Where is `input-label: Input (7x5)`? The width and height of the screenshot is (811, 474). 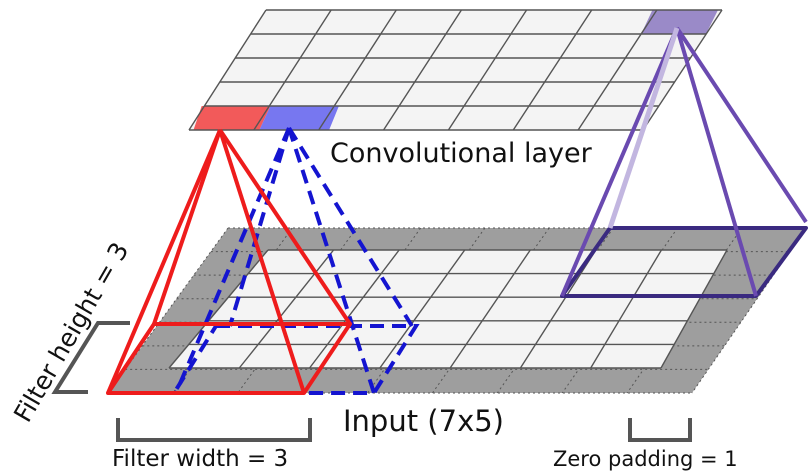
input-label: Input (7x5) is located at coordinates (423, 421).